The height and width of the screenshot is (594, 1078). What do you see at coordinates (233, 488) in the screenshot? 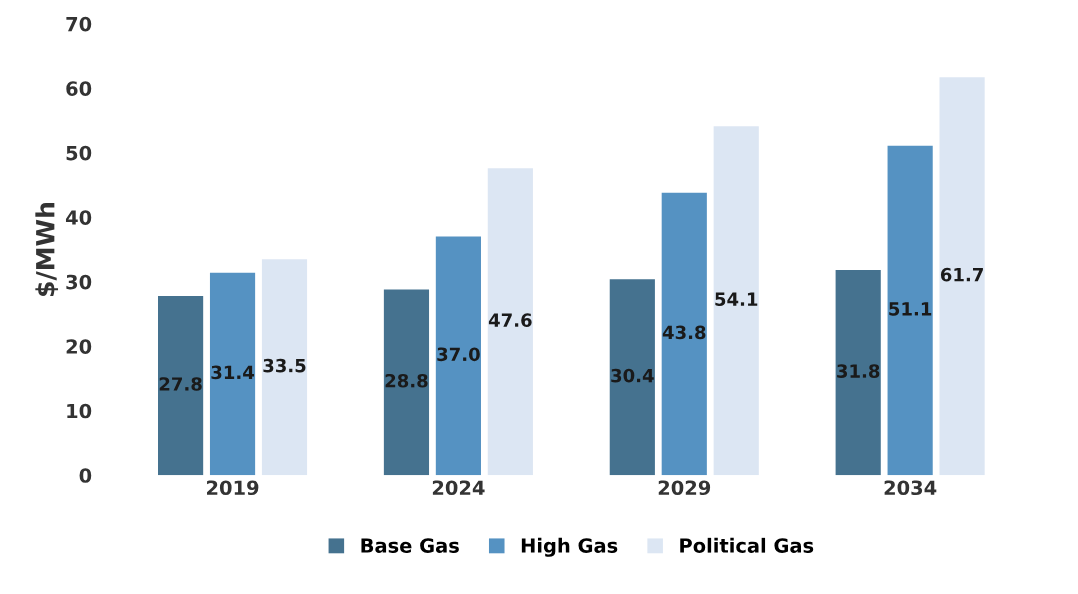
I see `x-tick-label: 2019` at bounding box center [233, 488].